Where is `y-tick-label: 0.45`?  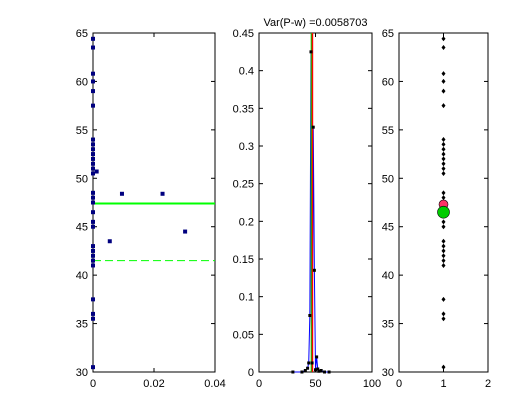 y-tick-label: 0.45 is located at coordinates (243, 34).